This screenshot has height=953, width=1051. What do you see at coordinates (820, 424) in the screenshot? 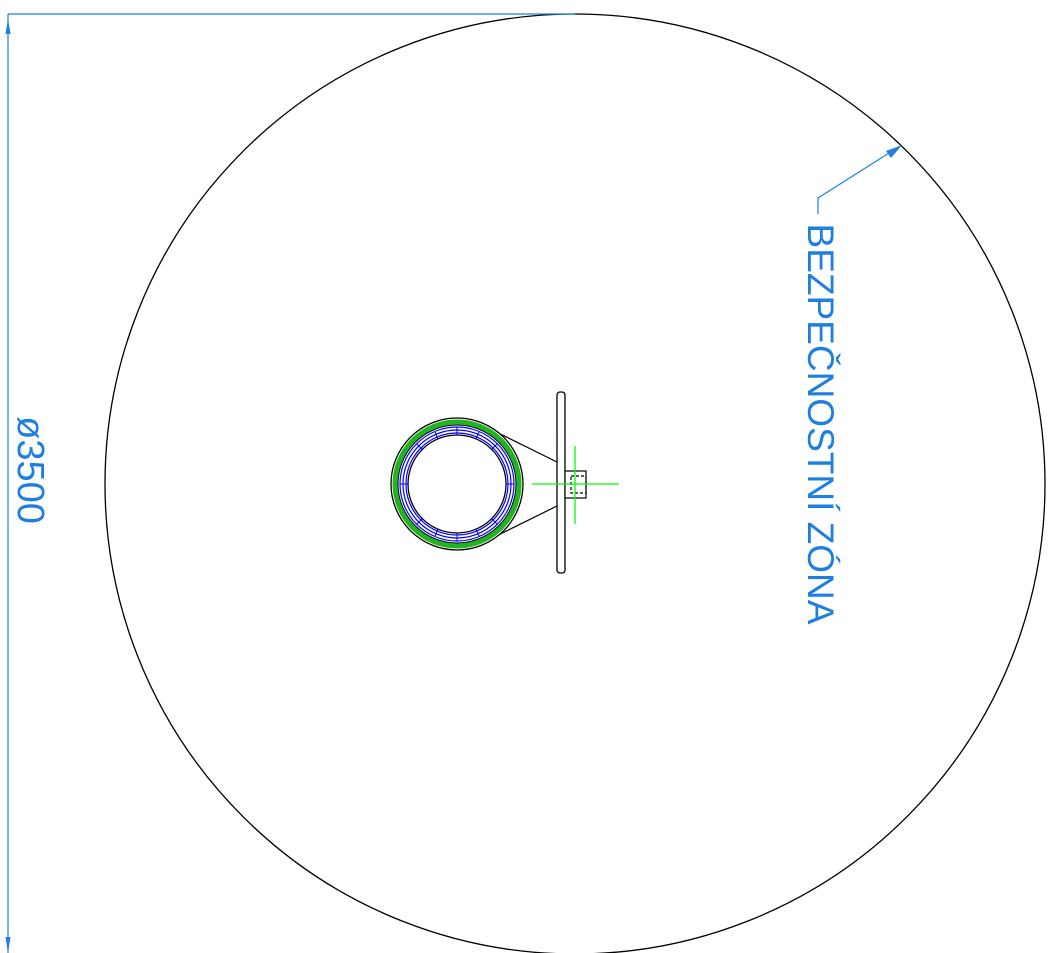
I see `safety-zone-label: BEZPEČNOSTNÍ ZÓNA` at bounding box center [820, 424].